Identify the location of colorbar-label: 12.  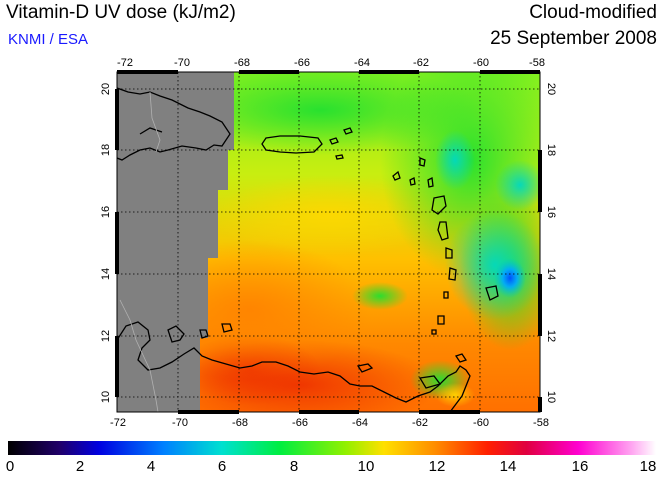
(437, 466).